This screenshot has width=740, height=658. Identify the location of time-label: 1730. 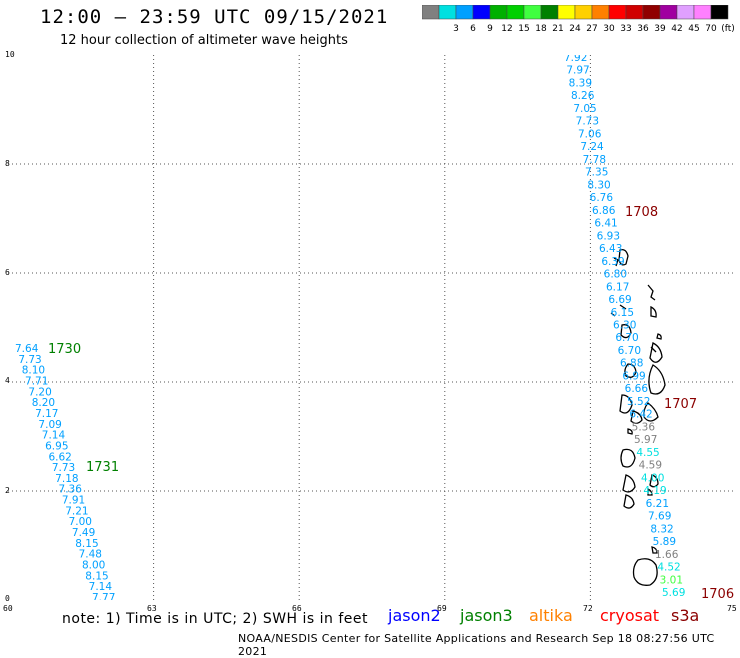
(64, 349).